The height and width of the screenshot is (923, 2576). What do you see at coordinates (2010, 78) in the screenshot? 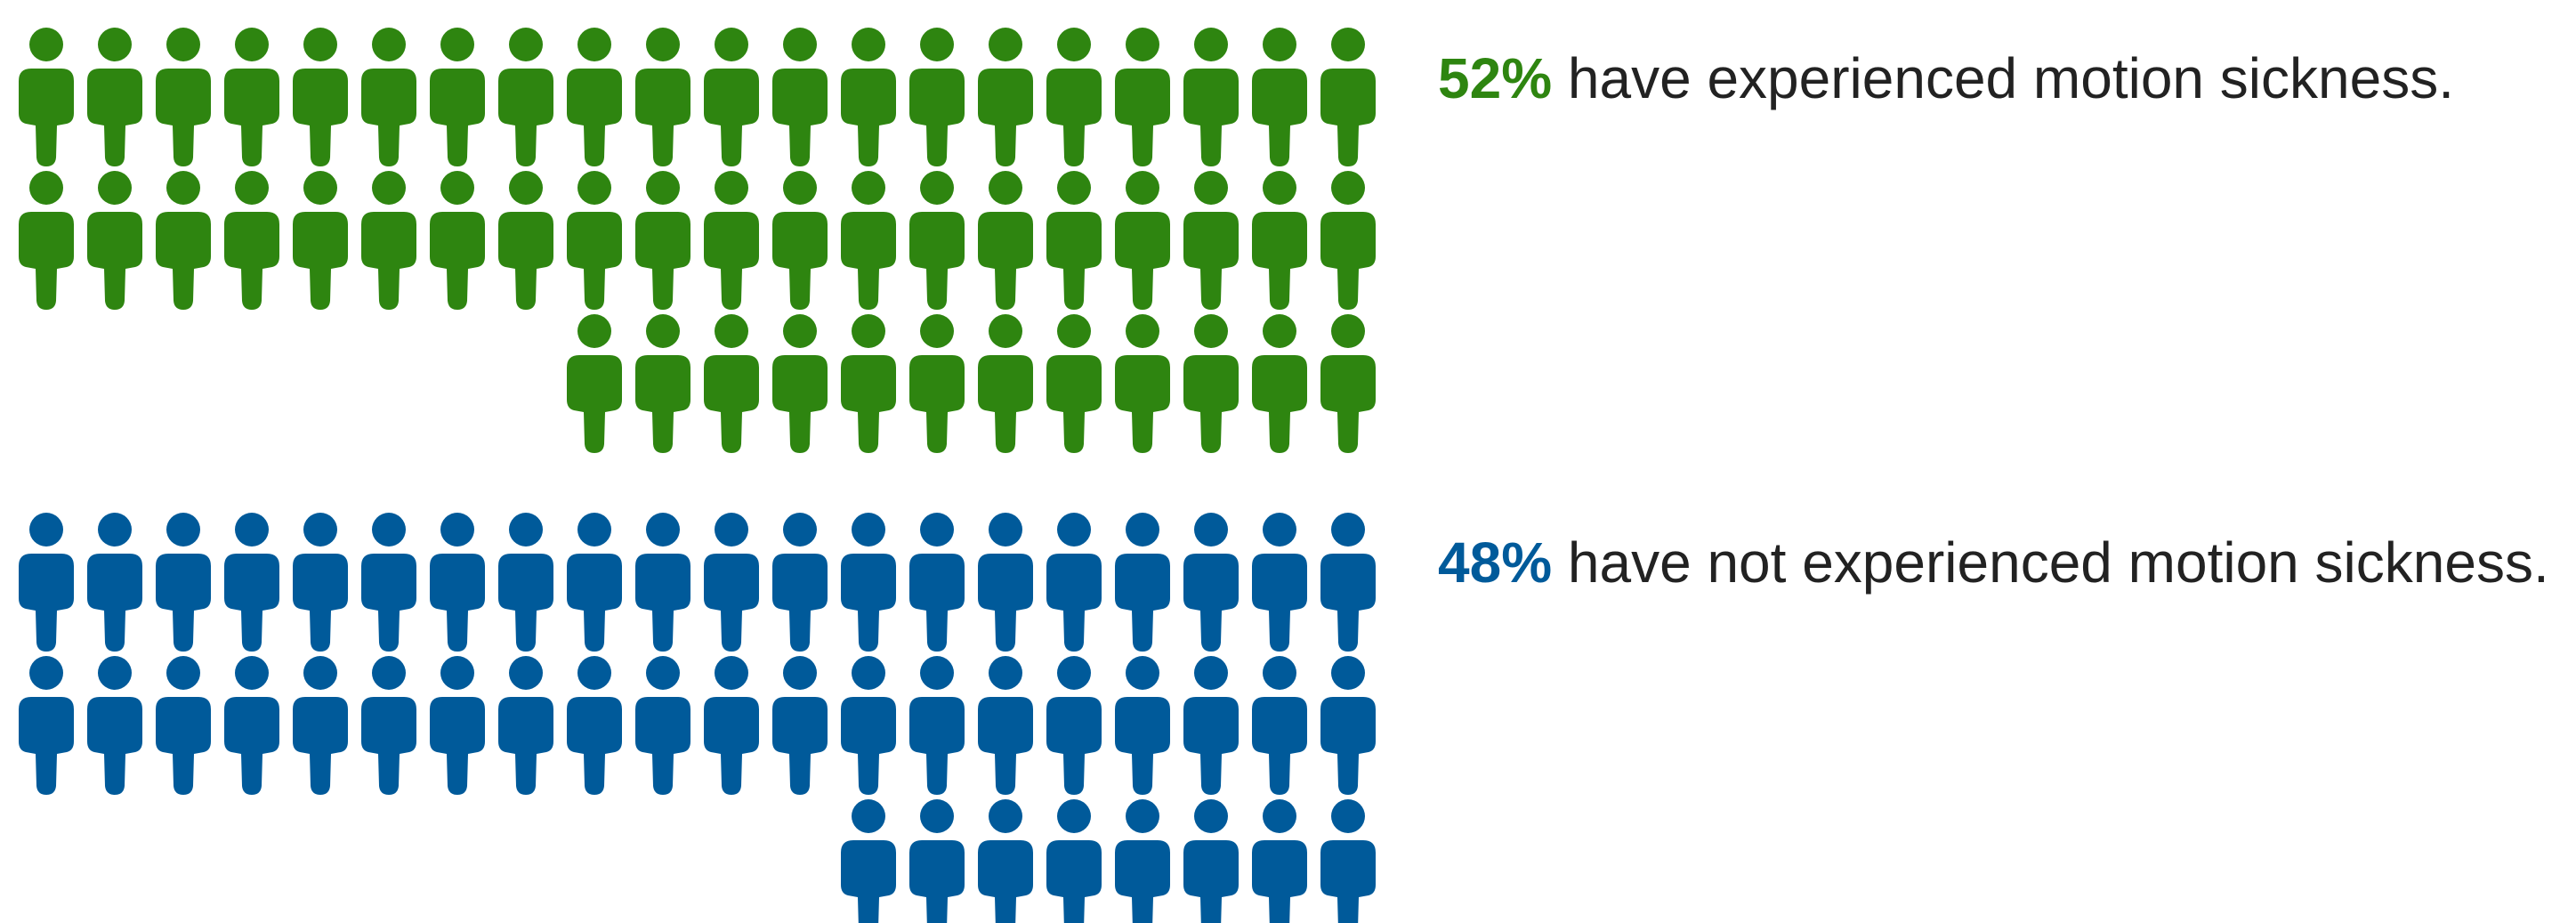
I see `caption-experienced-text: have experienced motion sickness.` at bounding box center [2010, 78].